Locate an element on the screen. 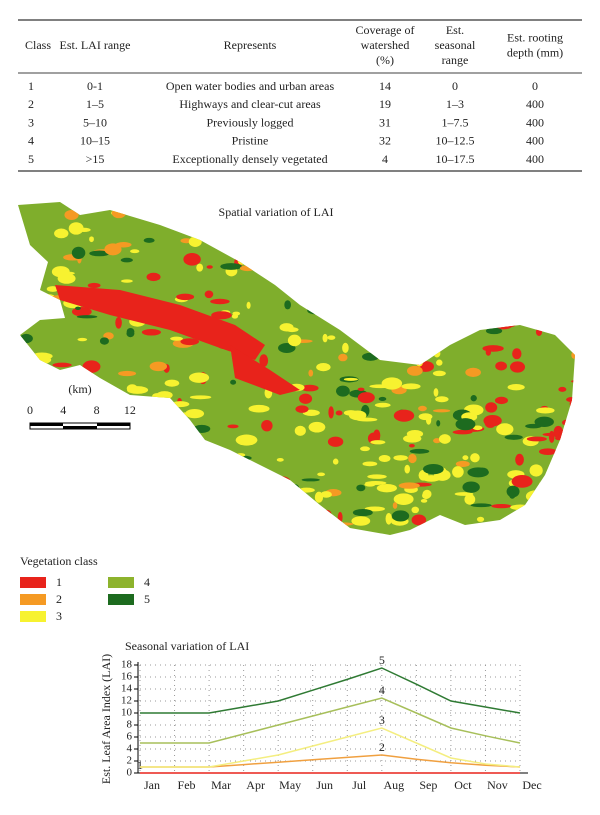 This screenshot has width=600, height=815. x-tick-label: Jul is located at coordinates (359, 785).